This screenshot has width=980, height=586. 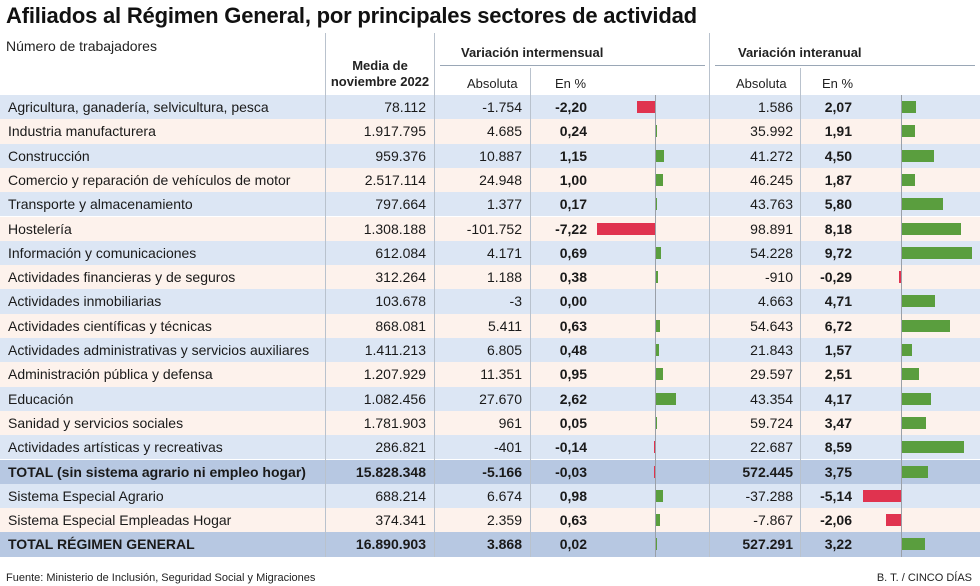 What do you see at coordinates (400, 252) in the screenshot?
I see `media-value: 612.084` at bounding box center [400, 252].